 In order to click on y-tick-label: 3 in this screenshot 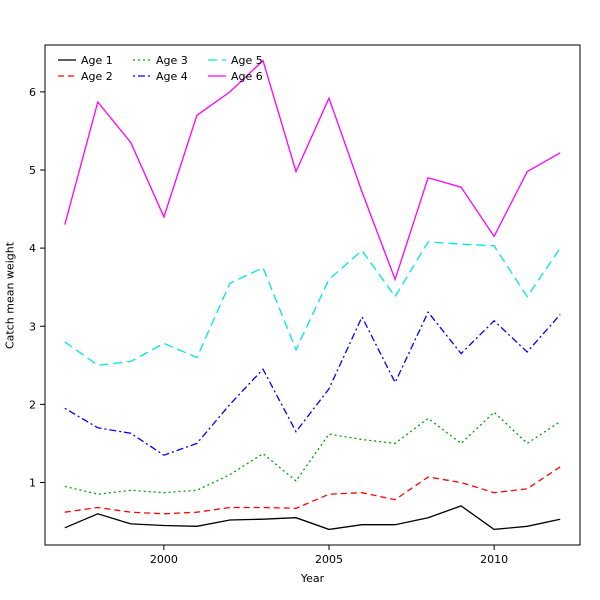, I will do `click(32, 326)`.